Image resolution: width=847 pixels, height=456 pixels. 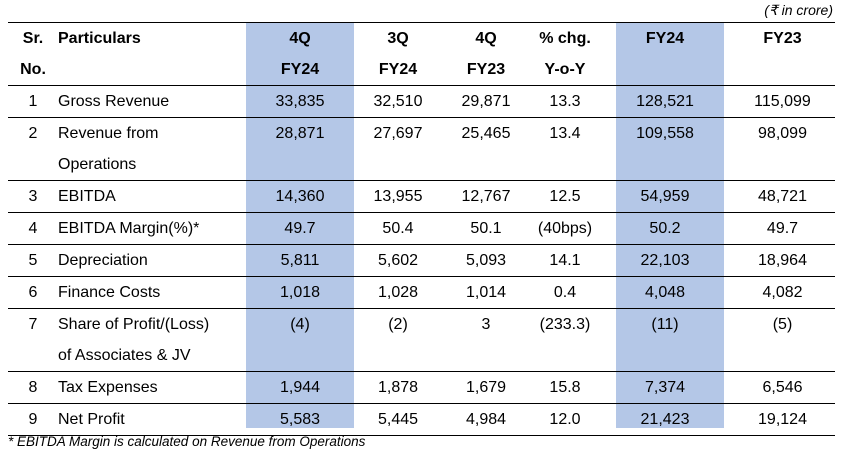 What do you see at coordinates (152, 70) in the screenshot?
I see `header-particulars` at bounding box center [152, 70].